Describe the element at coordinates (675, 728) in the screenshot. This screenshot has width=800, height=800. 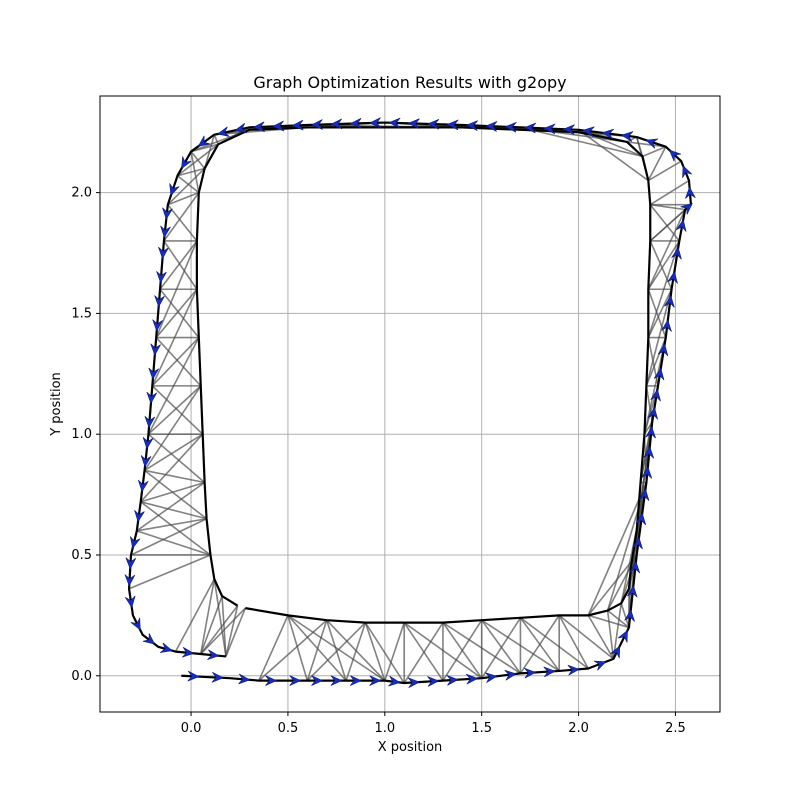
I see `x-tick-label: 2.5` at that location.